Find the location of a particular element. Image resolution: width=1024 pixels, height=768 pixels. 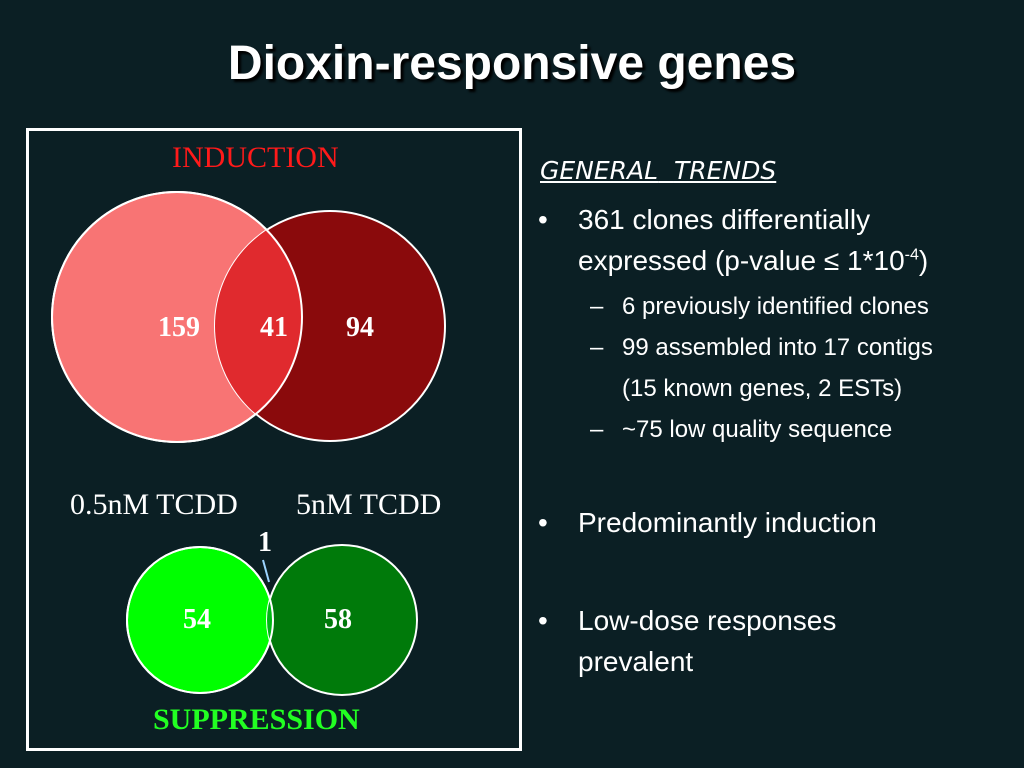

bullet: Predominantly induction is located at coordinates (707, 523).